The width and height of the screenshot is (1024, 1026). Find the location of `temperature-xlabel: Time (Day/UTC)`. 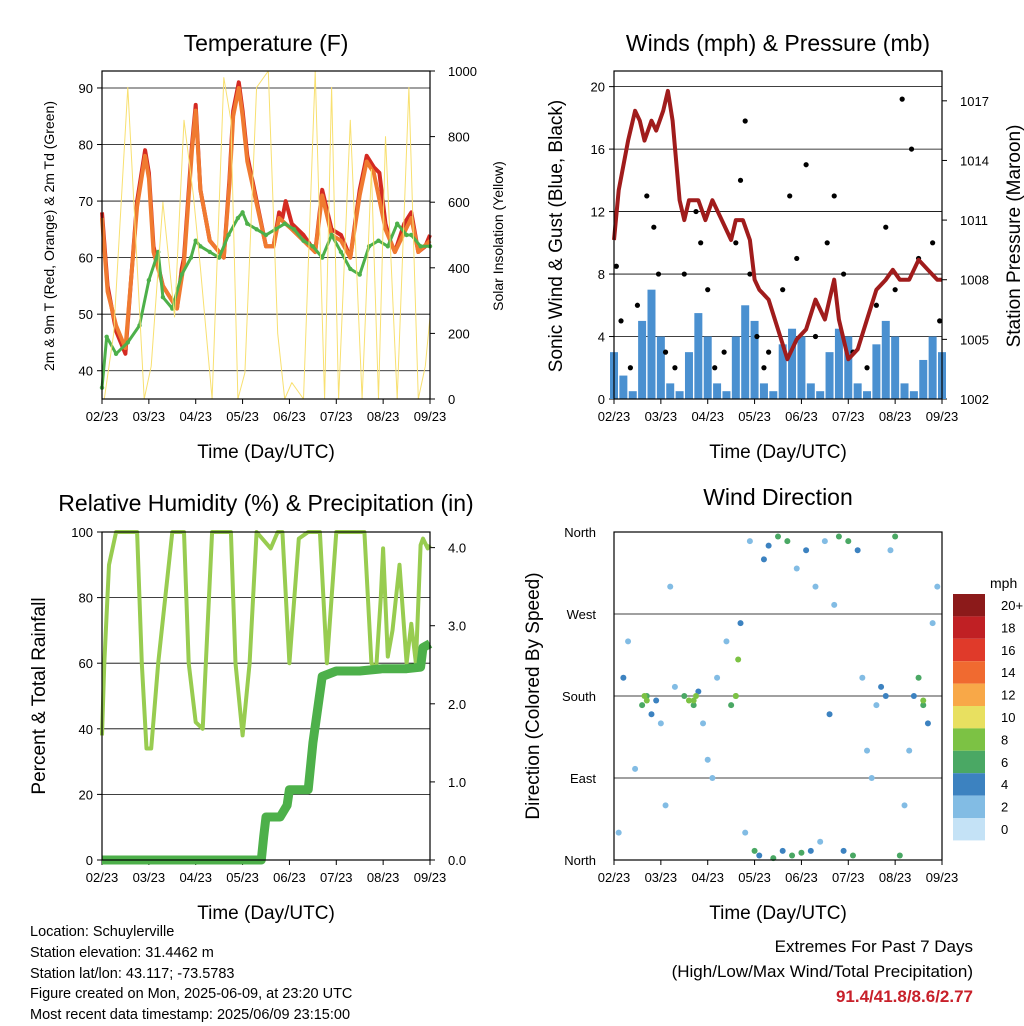

temperature-xlabel: Time (Day/UTC) is located at coordinates (266, 452).